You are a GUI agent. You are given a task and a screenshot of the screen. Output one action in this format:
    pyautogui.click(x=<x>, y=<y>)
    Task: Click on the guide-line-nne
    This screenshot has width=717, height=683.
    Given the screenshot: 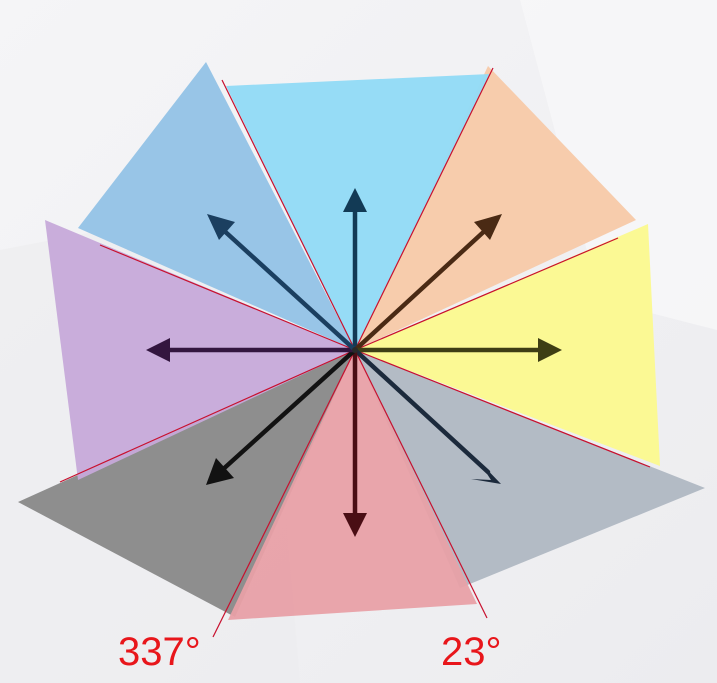 What is the action you would take?
    pyautogui.click(x=424, y=209)
    